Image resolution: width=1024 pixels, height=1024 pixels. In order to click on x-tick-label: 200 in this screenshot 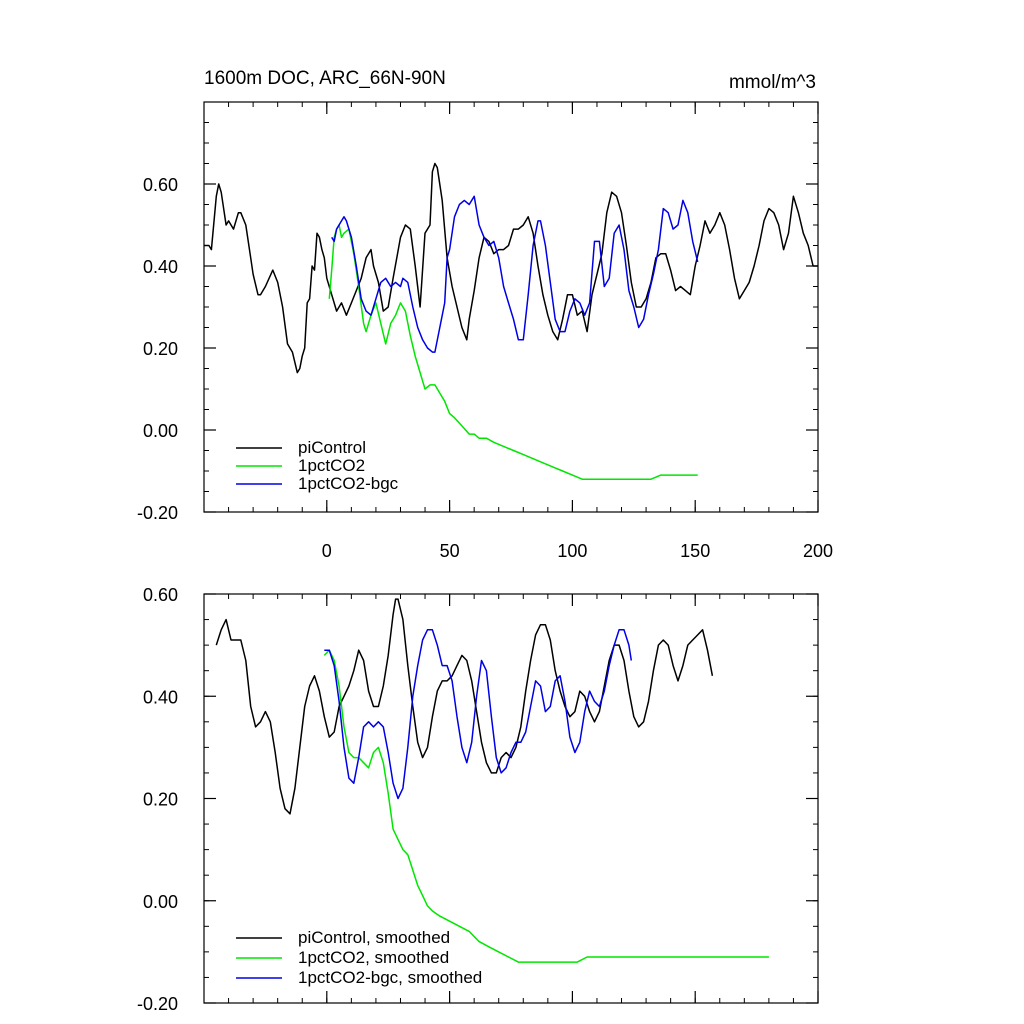, I will do `click(818, 551)`.